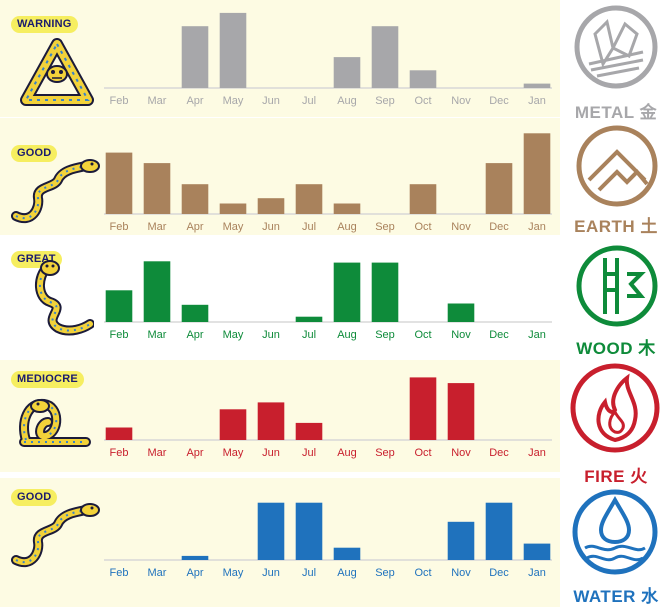 This screenshot has width=672, height=607. Describe the element at coordinates (34, 153) in the screenshot. I see `rating-badge-earth: GOOD` at that location.